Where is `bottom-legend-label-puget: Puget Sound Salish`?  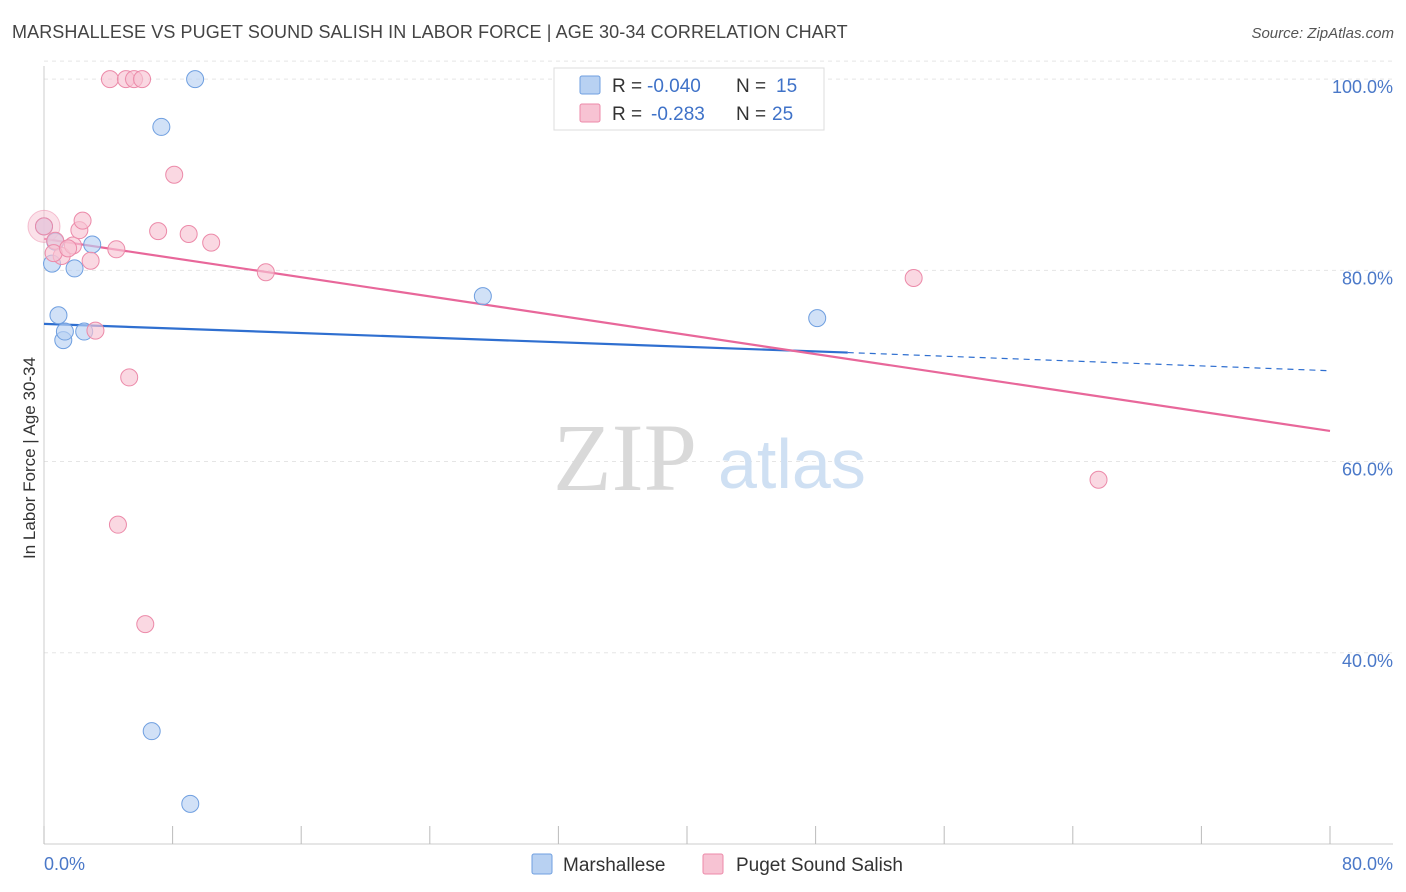
bottom-legend-label-puget: Puget Sound Salish is located at coordinates (819, 865).